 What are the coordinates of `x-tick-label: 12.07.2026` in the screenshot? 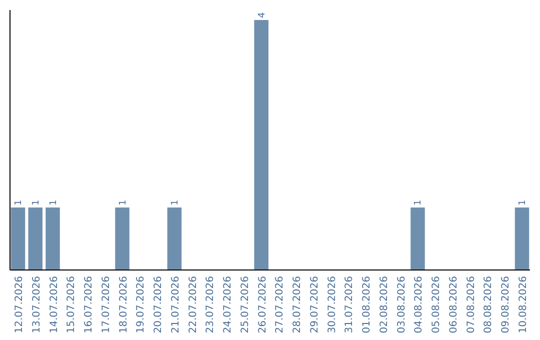 It's located at (19, 305).